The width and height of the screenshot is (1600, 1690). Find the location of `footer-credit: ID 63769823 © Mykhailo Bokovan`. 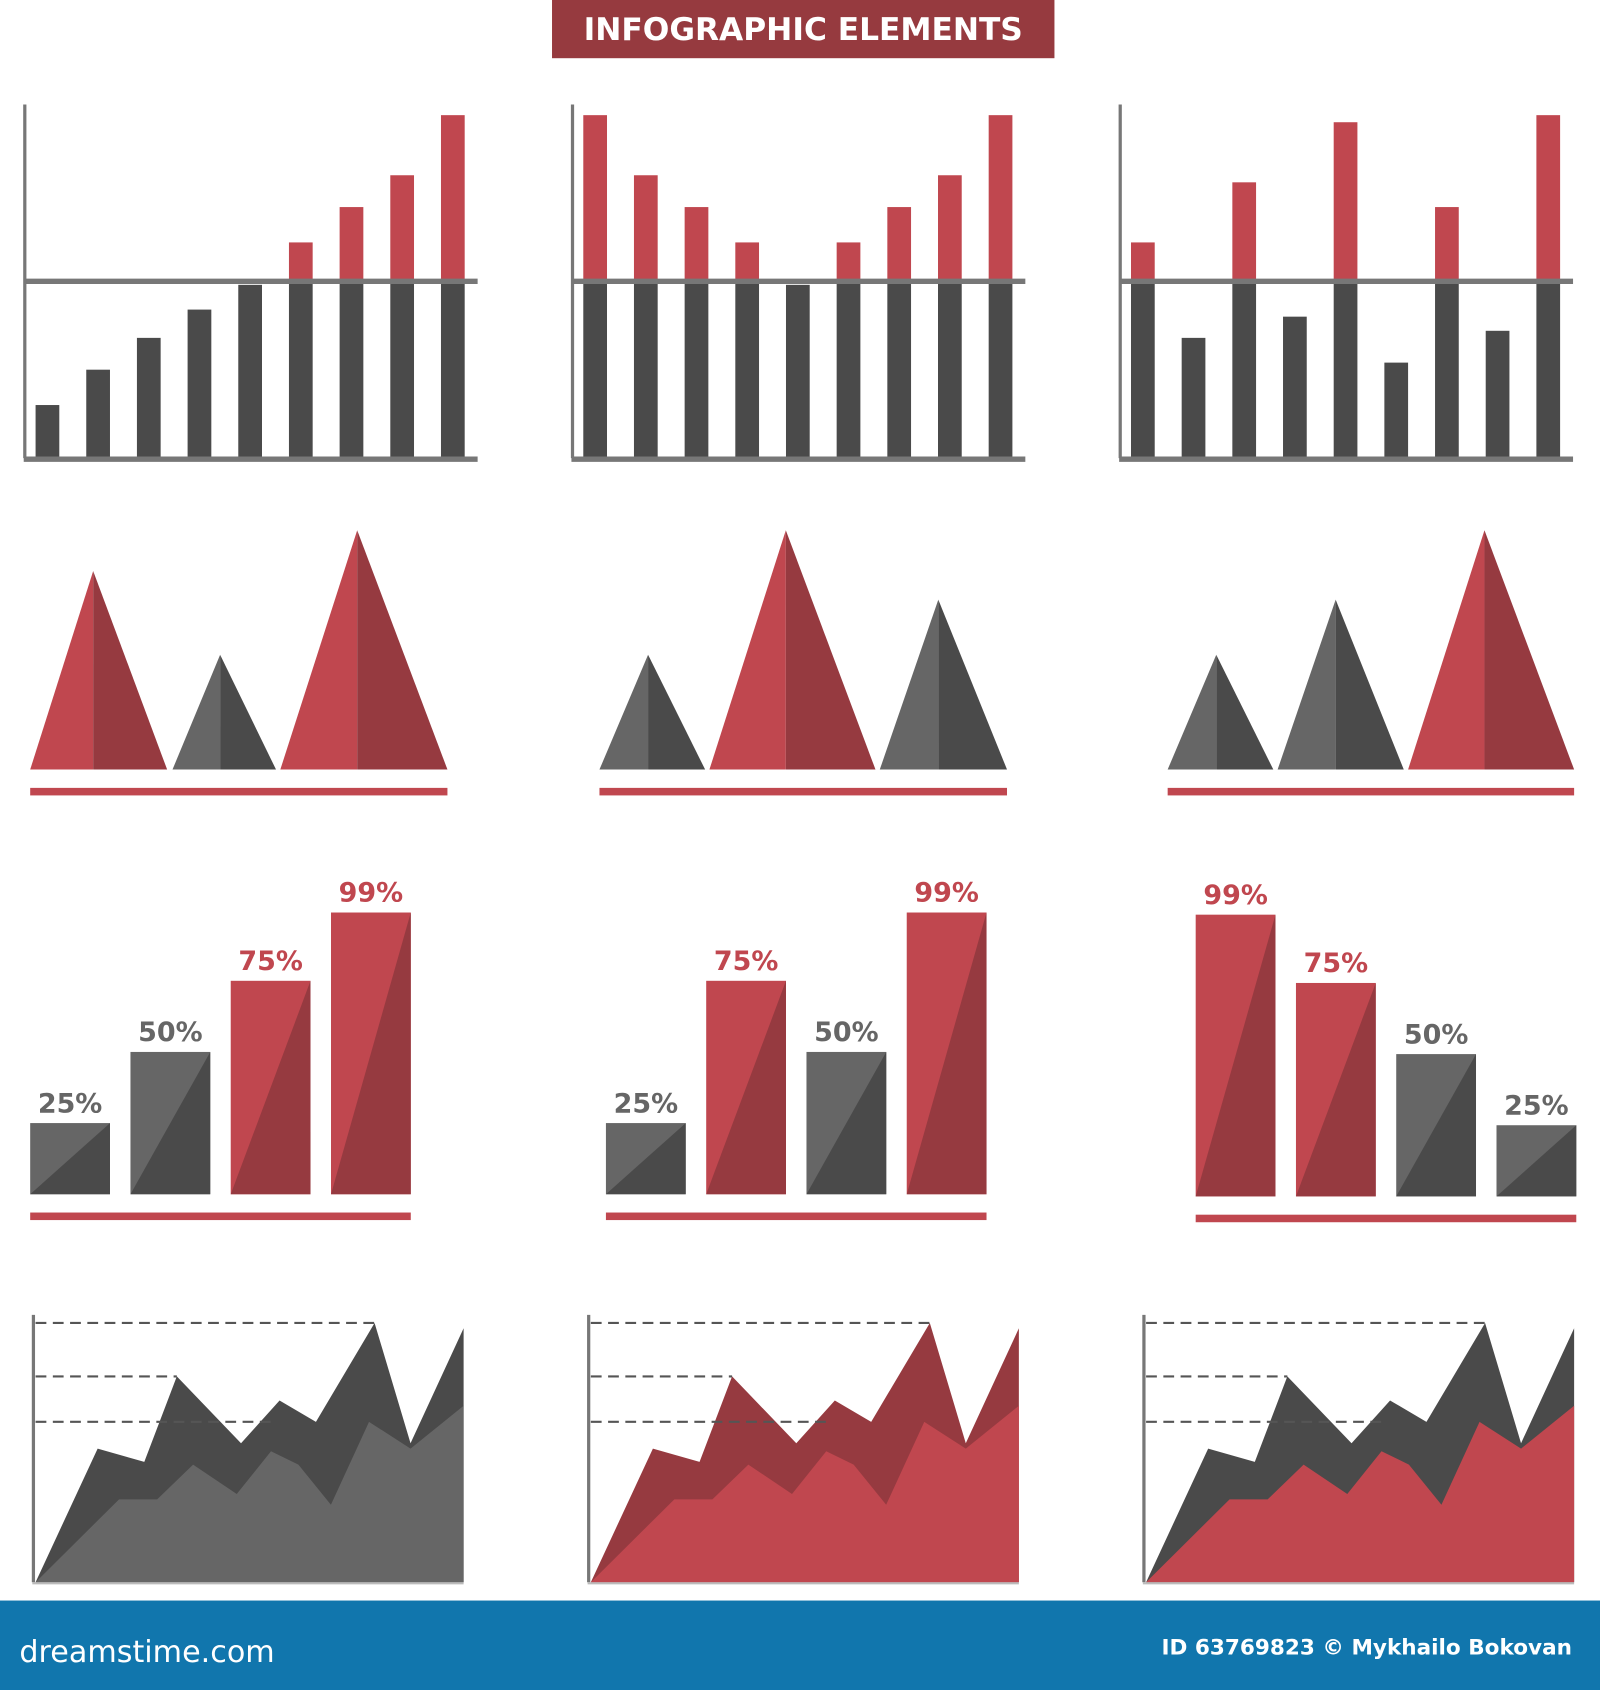

footer-credit: ID 63769823 © Mykhailo Bokovan is located at coordinates (1367, 1647).